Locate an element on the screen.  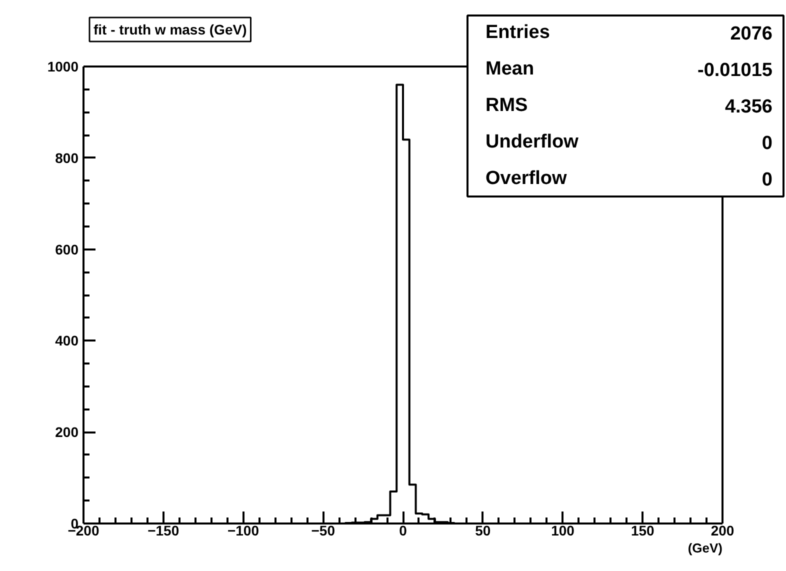
annotation: Mean is located at coordinates (510, 69).